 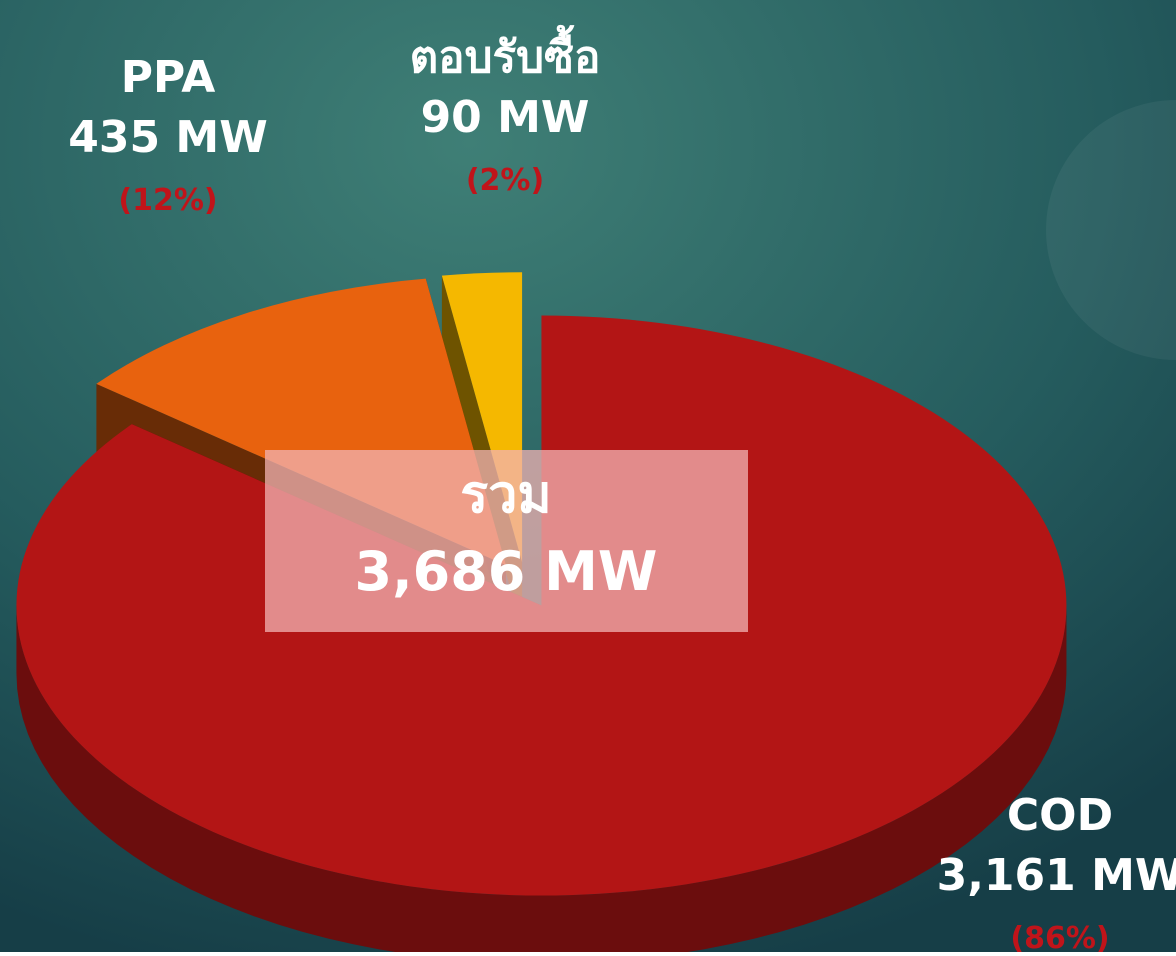 I want to click on value-label: 435 MW, so click(x=167, y=137).